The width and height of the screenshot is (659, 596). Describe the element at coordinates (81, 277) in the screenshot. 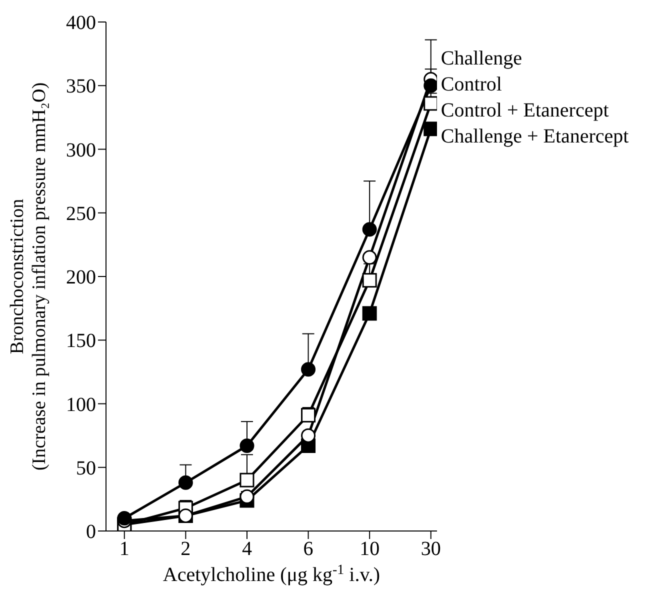

I see `y-tick-label: 200` at that location.